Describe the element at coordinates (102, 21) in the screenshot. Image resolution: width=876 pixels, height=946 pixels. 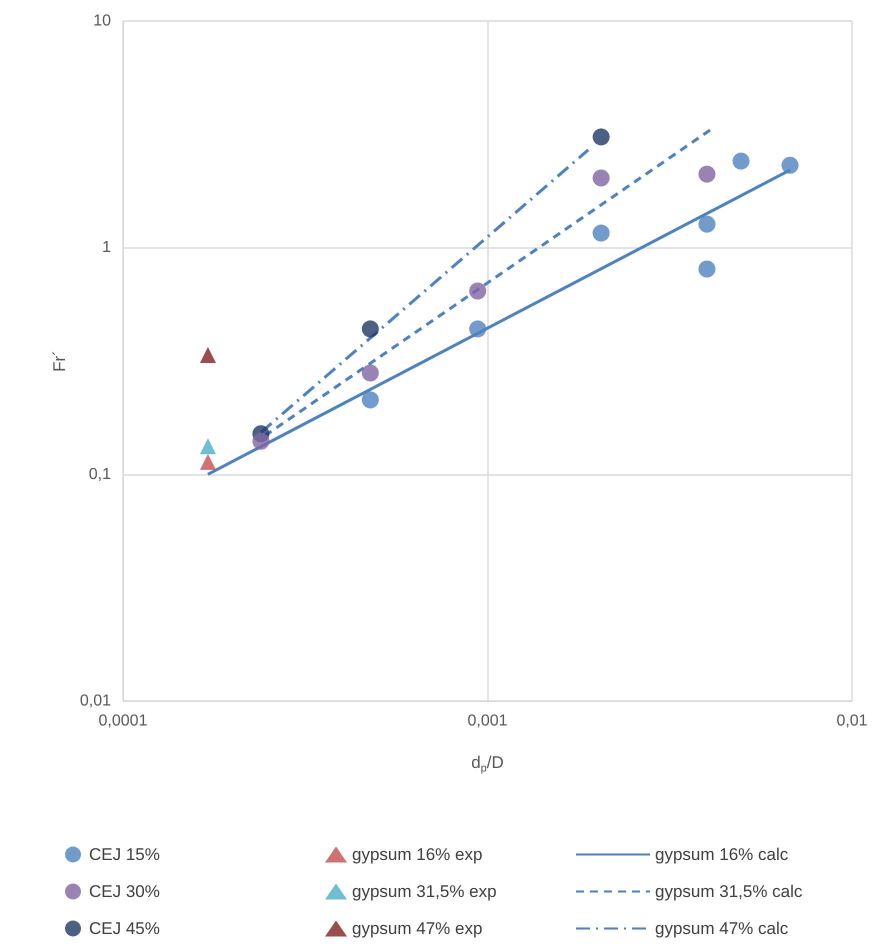
I see `y-tick-label: 10` at that location.